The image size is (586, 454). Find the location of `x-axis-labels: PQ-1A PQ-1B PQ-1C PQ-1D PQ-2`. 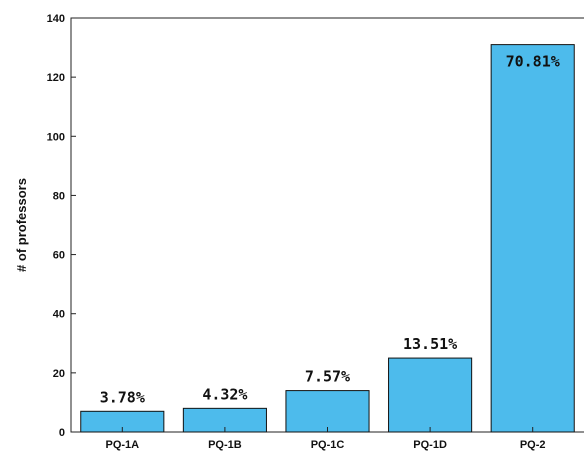

x-axis-labels: PQ-1A PQ-1B PQ-1C PQ-1D PQ-2 is located at coordinates (325, 439).